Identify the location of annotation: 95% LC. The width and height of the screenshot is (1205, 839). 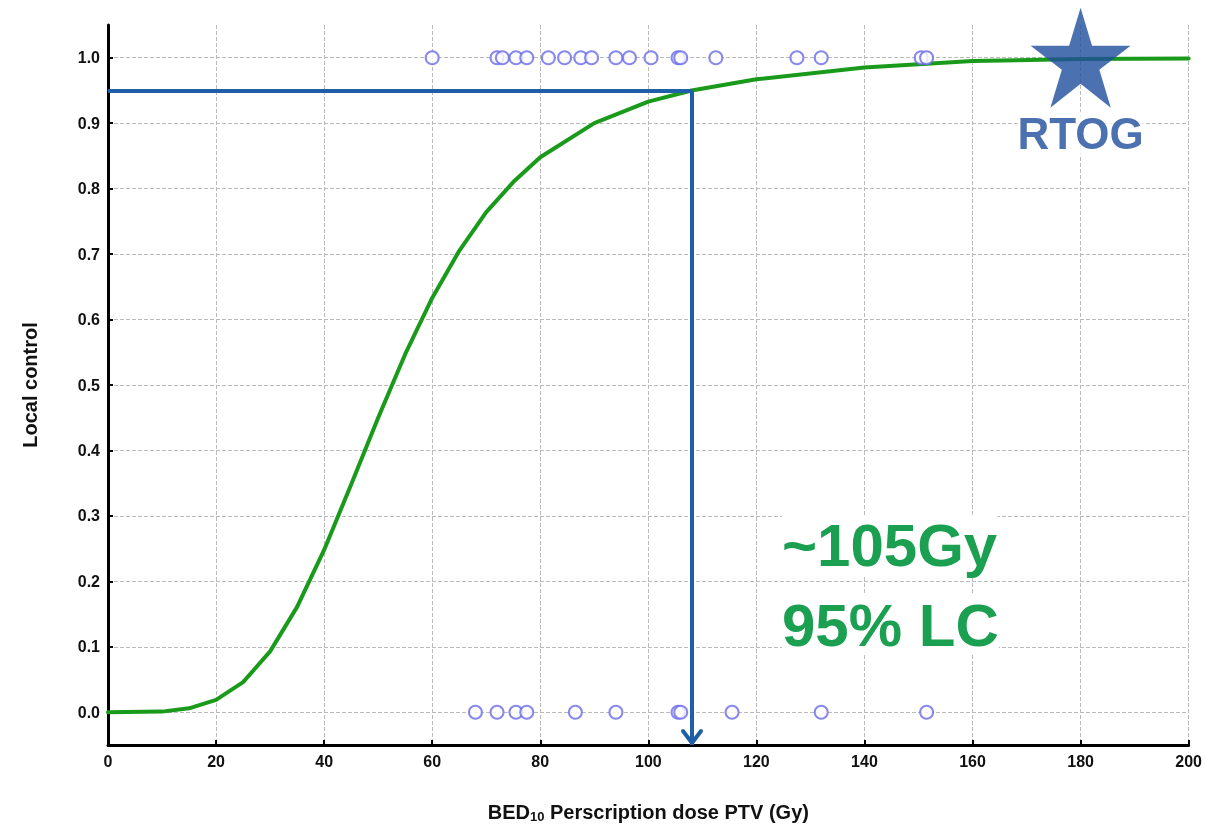
(890, 625).